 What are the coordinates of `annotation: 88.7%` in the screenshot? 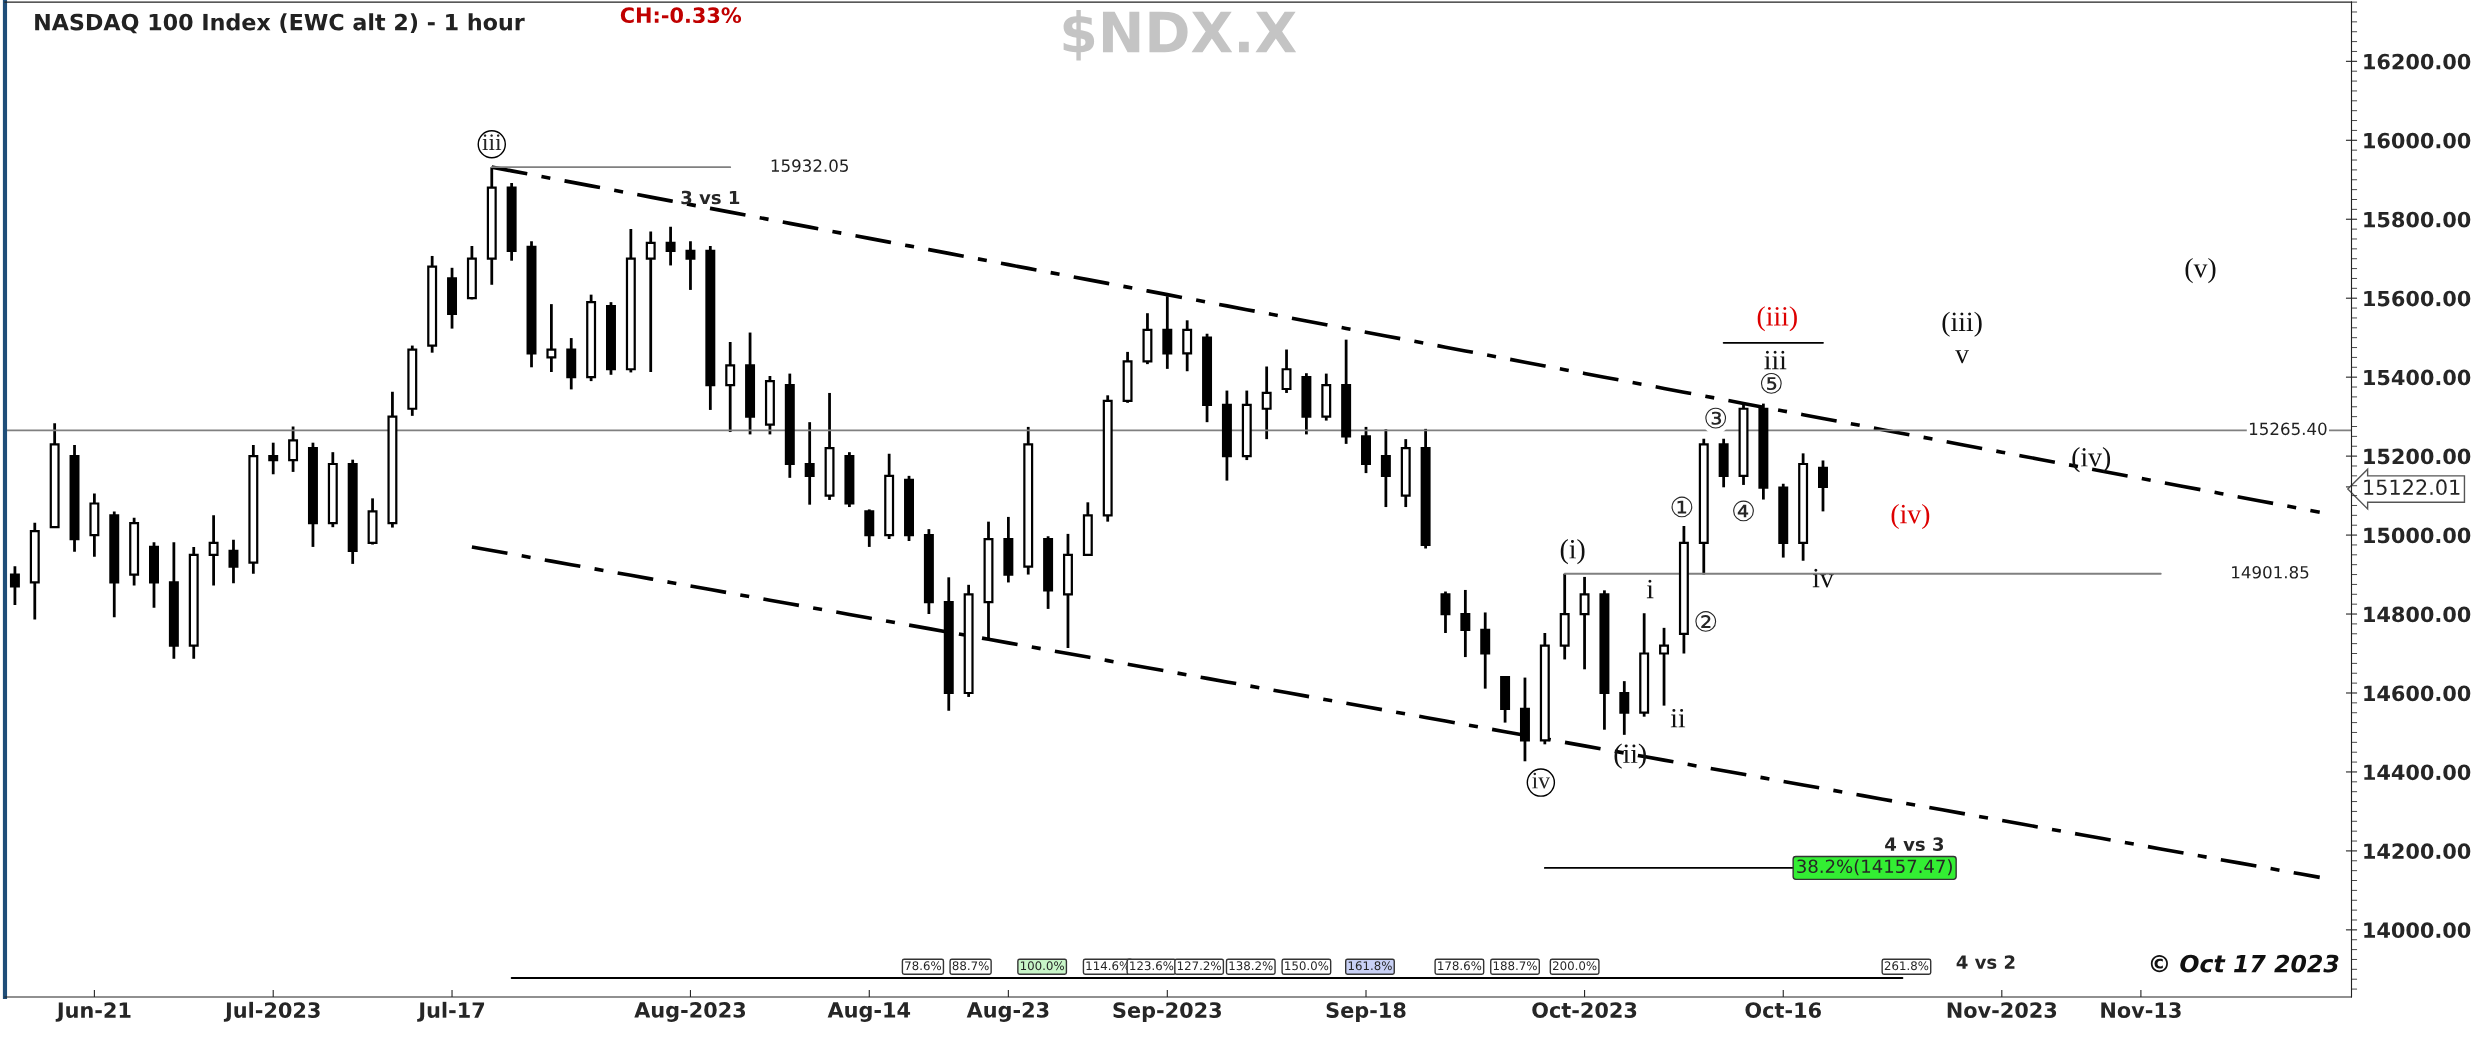 It's located at (970, 966).